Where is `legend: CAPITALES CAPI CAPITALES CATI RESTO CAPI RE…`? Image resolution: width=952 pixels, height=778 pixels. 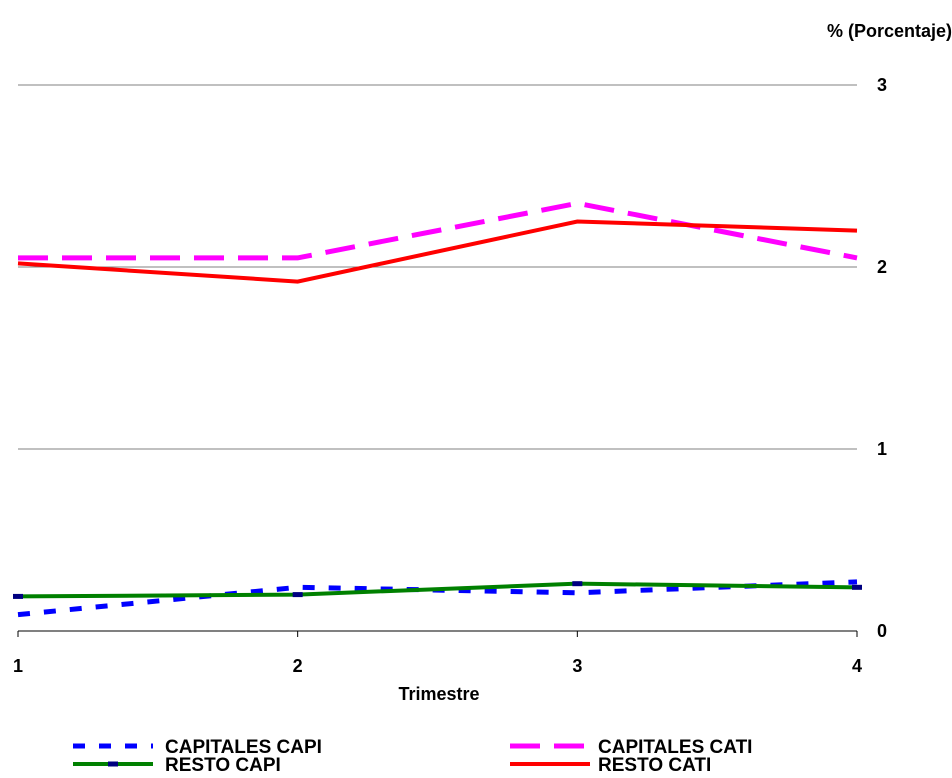 legend: CAPITALES CAPI CAPITALES CATI RESTO CAPI RE… is located at coordinates (412, 756).